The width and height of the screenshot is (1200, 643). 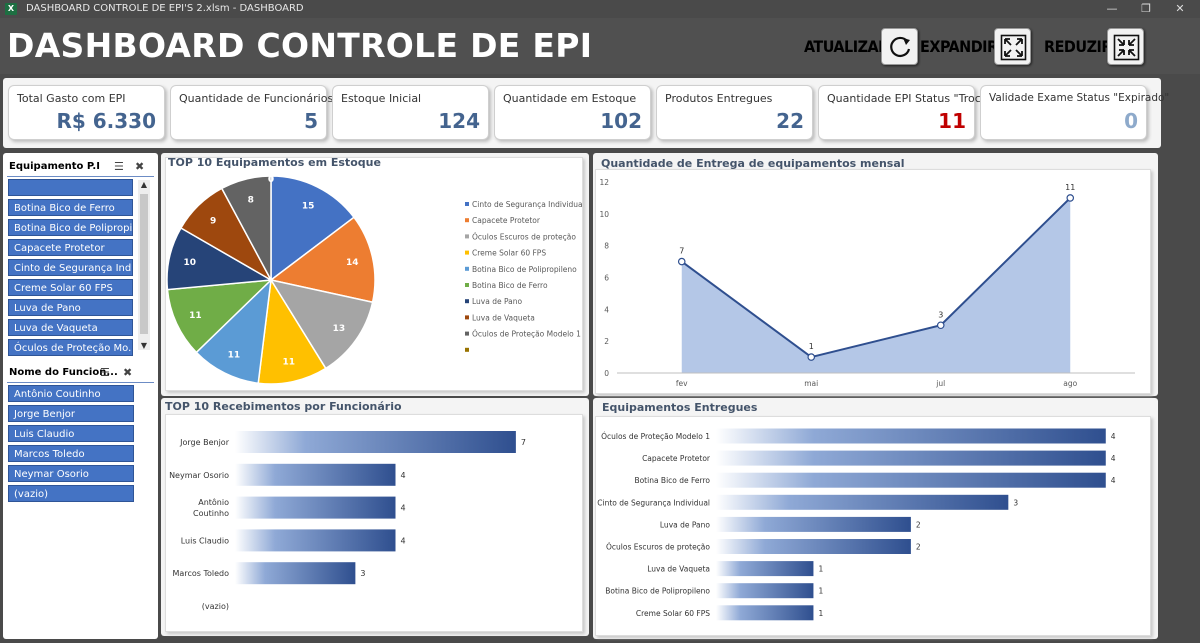 I want to click on refresh-icon, so click(x=900, y=47).